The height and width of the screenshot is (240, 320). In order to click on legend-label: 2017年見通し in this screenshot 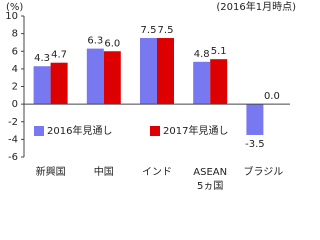, I will do `click(195, 130)`.